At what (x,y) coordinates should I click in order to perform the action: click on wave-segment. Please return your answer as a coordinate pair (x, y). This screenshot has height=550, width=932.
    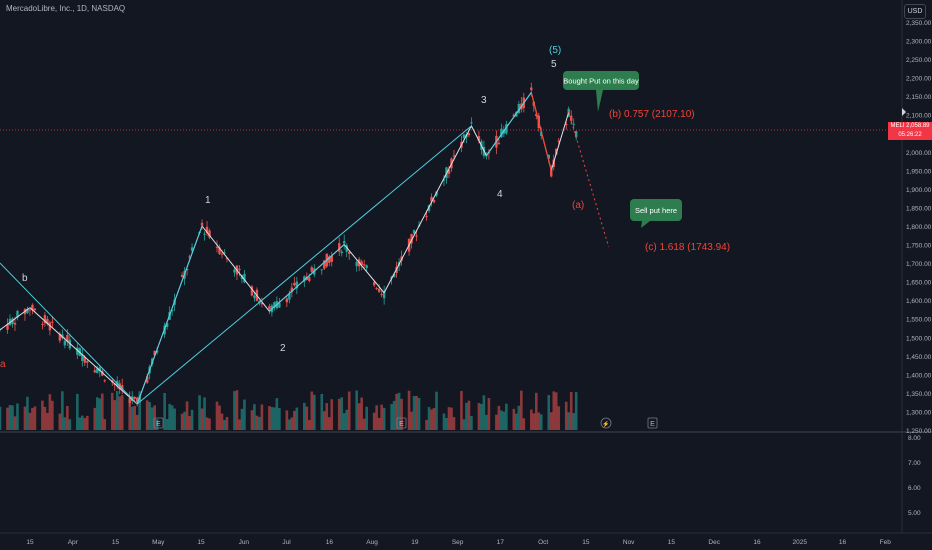
    Looking at the image, I should click on (83, 356).